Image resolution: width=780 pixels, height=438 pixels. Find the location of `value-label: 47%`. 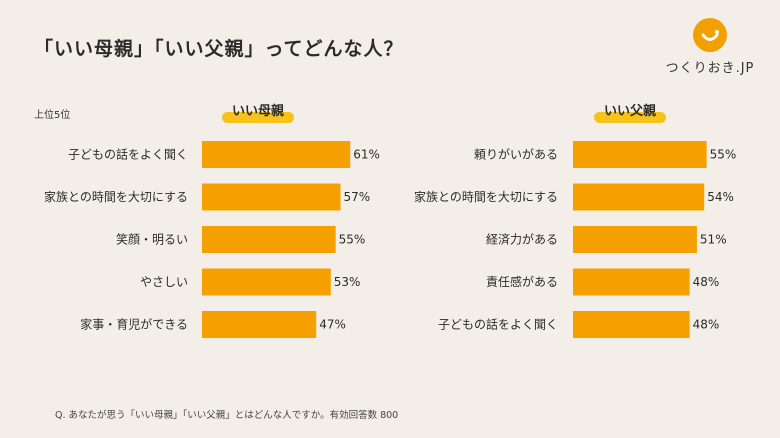

value-label: 47% is located at coordinates (332, 325).